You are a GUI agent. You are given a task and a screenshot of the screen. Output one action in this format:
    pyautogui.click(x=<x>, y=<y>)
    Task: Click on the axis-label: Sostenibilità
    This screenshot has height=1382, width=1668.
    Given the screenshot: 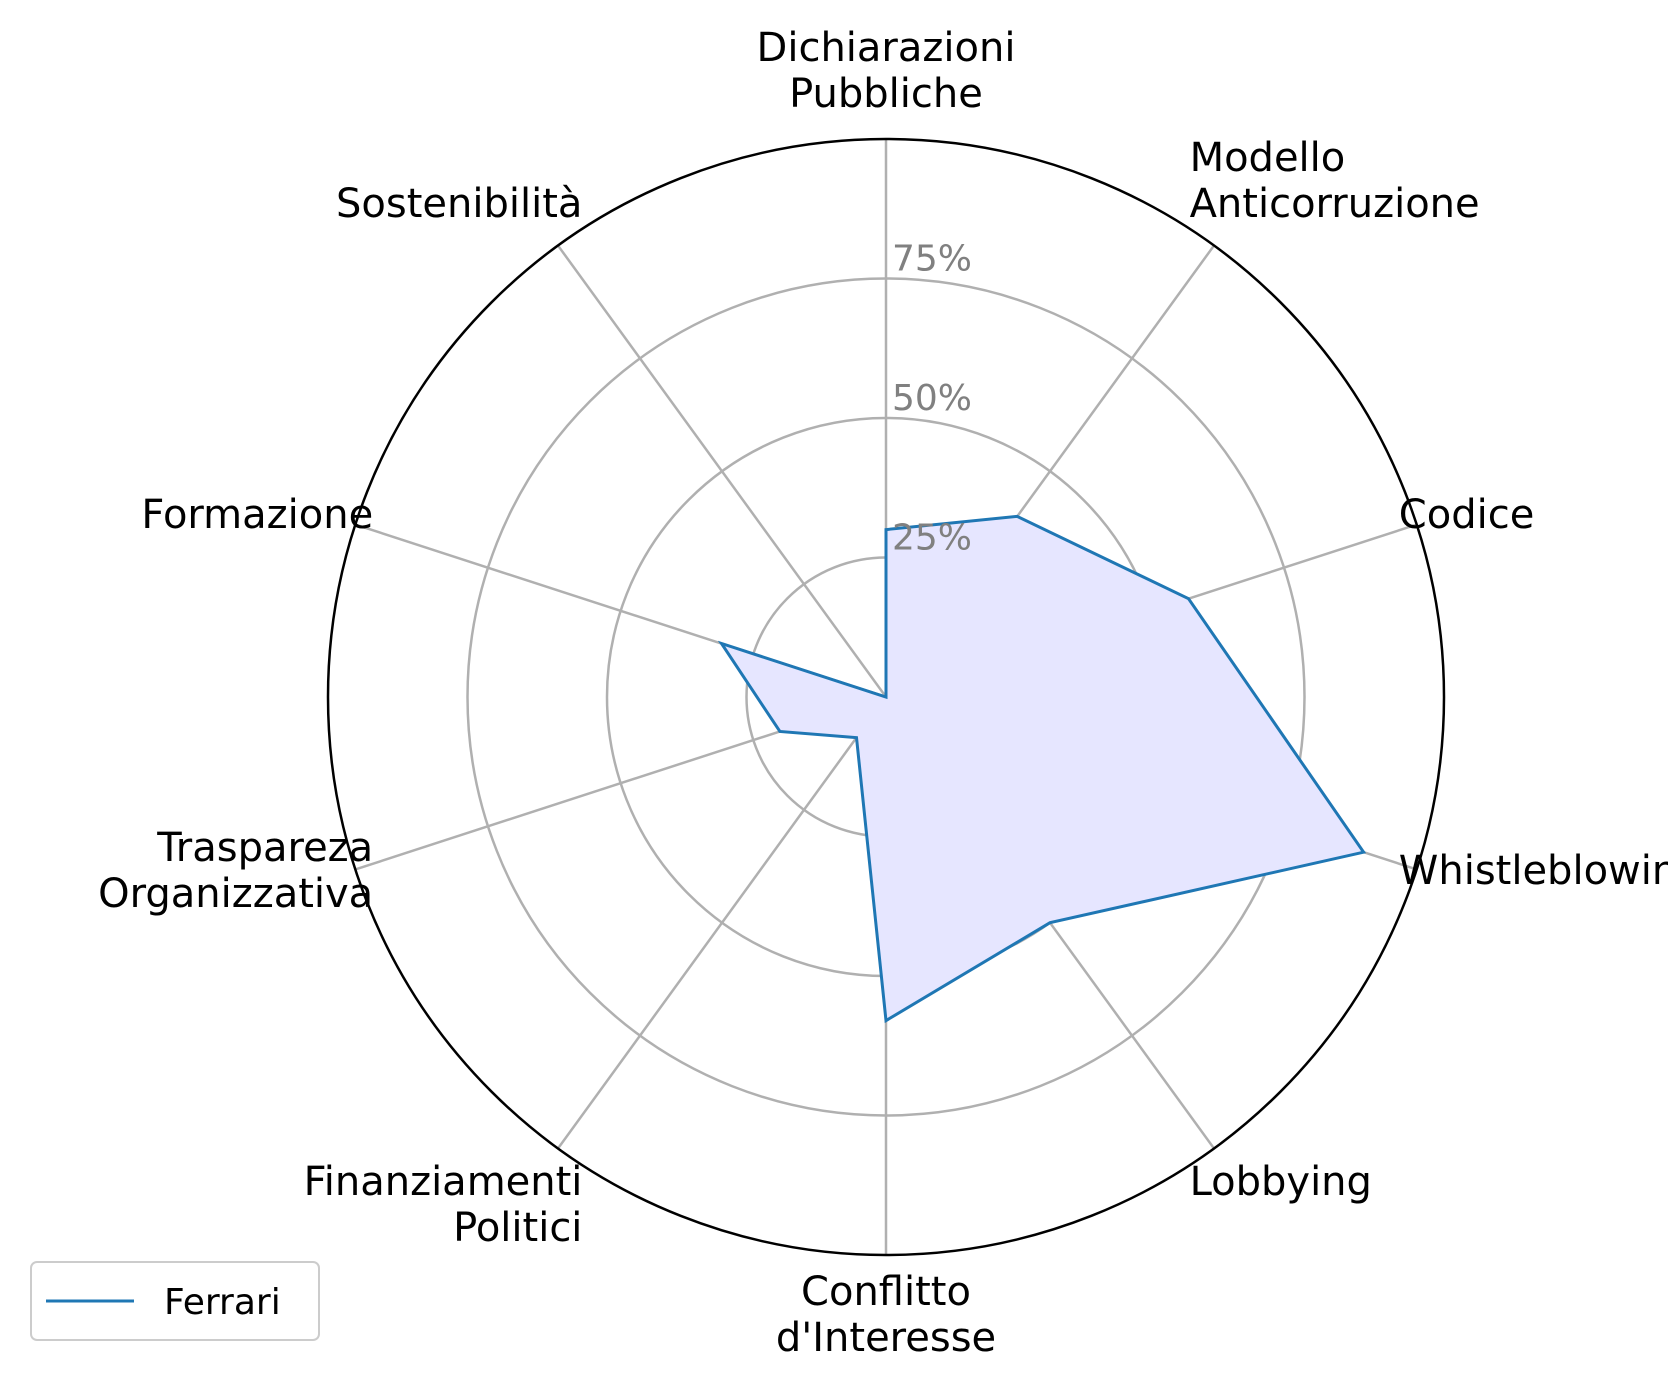 What is the action you would take?
    pyautogui.click(x=459, y=204)
    